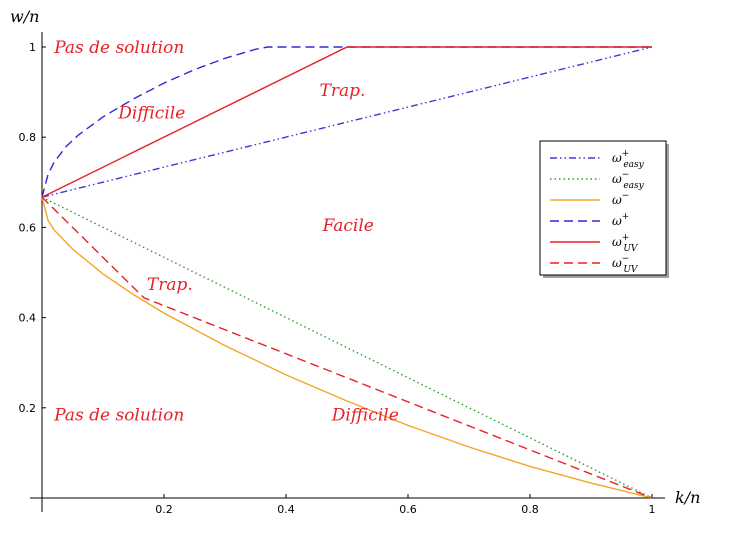  I want to click on legend-entry: ω− UV, so click(625, 264).